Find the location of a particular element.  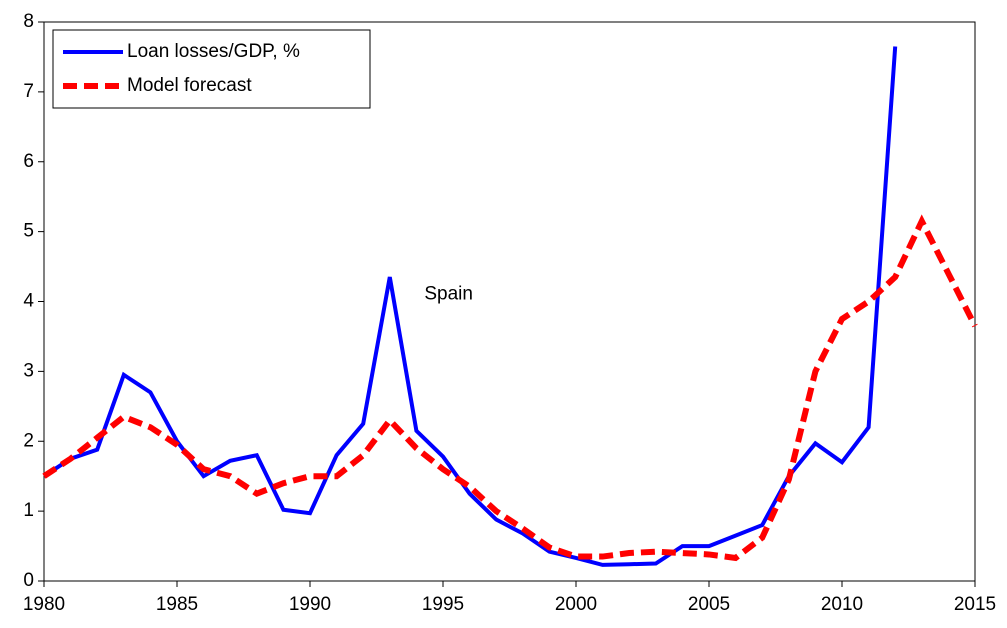

y-tick-label: 4 is located at coordinates (28, 301).